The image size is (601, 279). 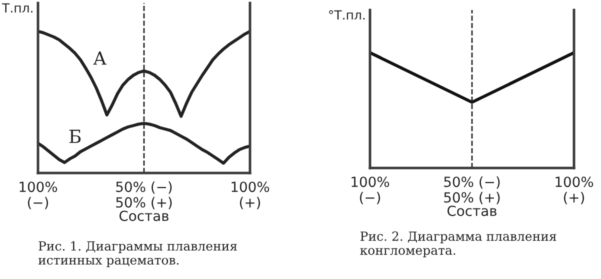 What do you see at coordinates (100, 58) in the screenshot?
I see `series-label: А` at bounding box center [100, 58].